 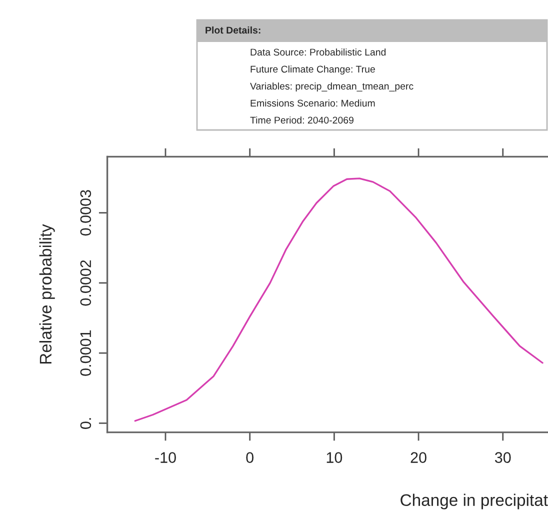 What do you see at coordinates (86, 353) in the screenshot?
I see `y-tick-label: 0.0001` at bounding box center [86, 353].